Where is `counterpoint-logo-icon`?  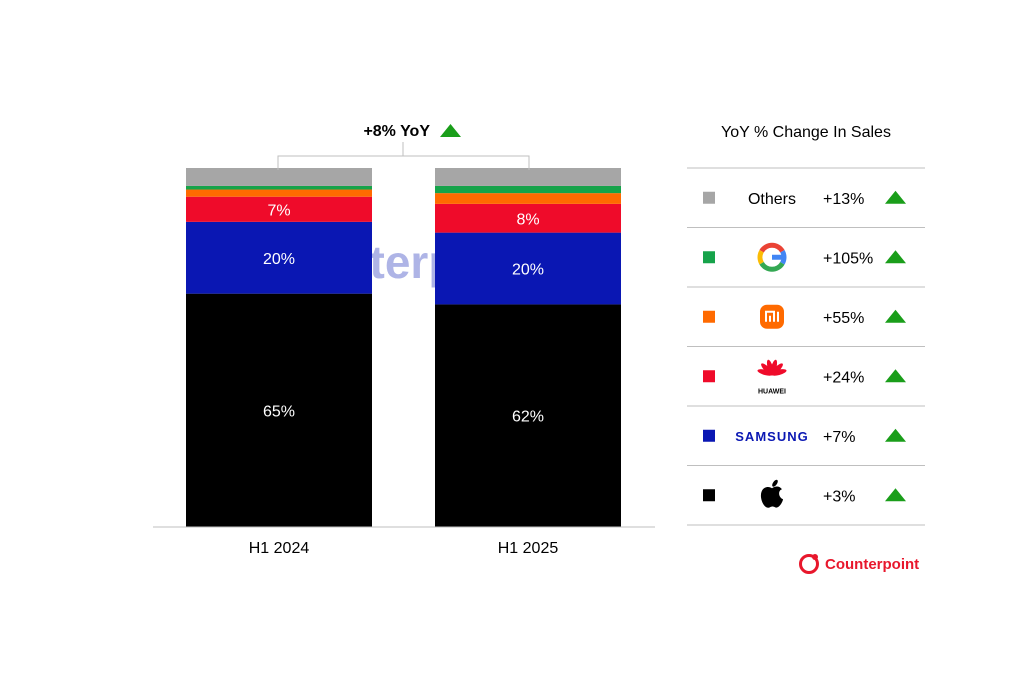 counterpoint-logo-icon is located at coordinates (809, 564).